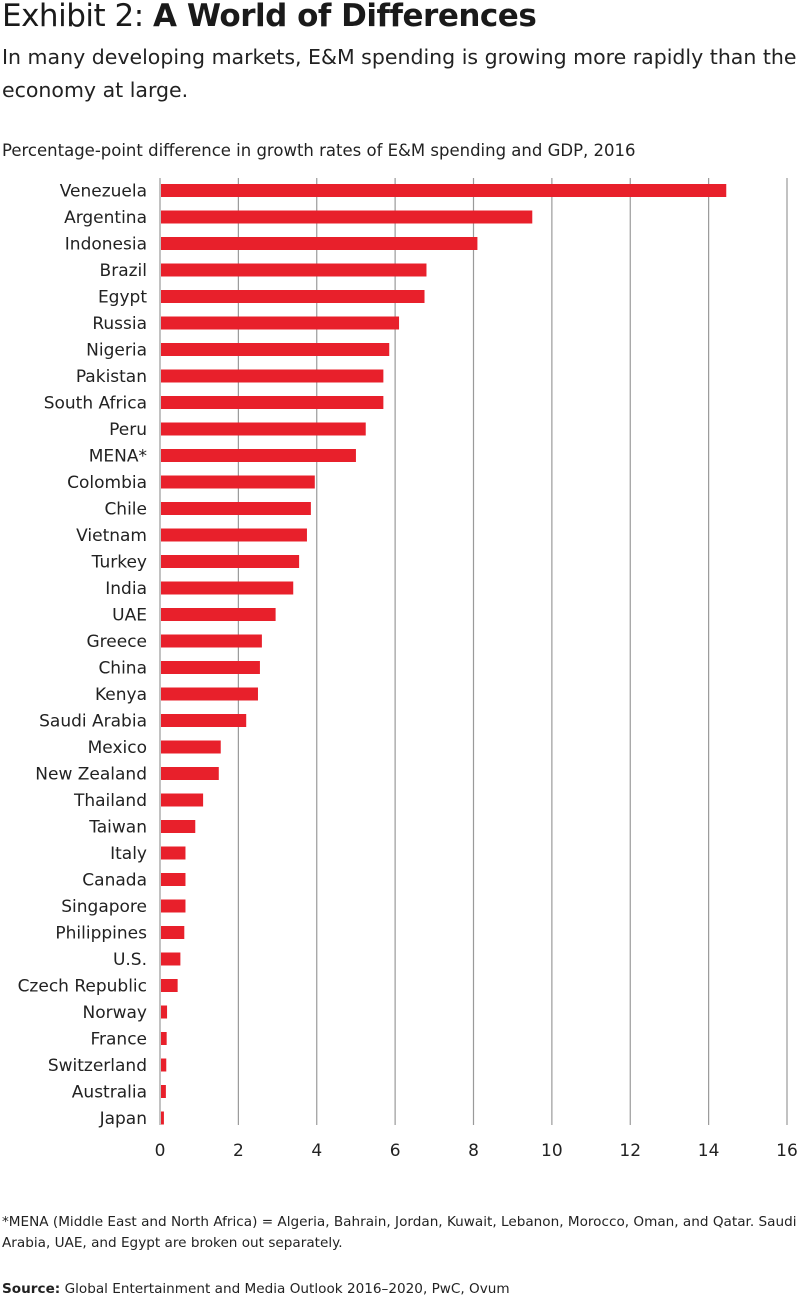 Image resolution: width=800 pixels, height=1301 pixels. I want to click on category-label: India, so click(126, 589).